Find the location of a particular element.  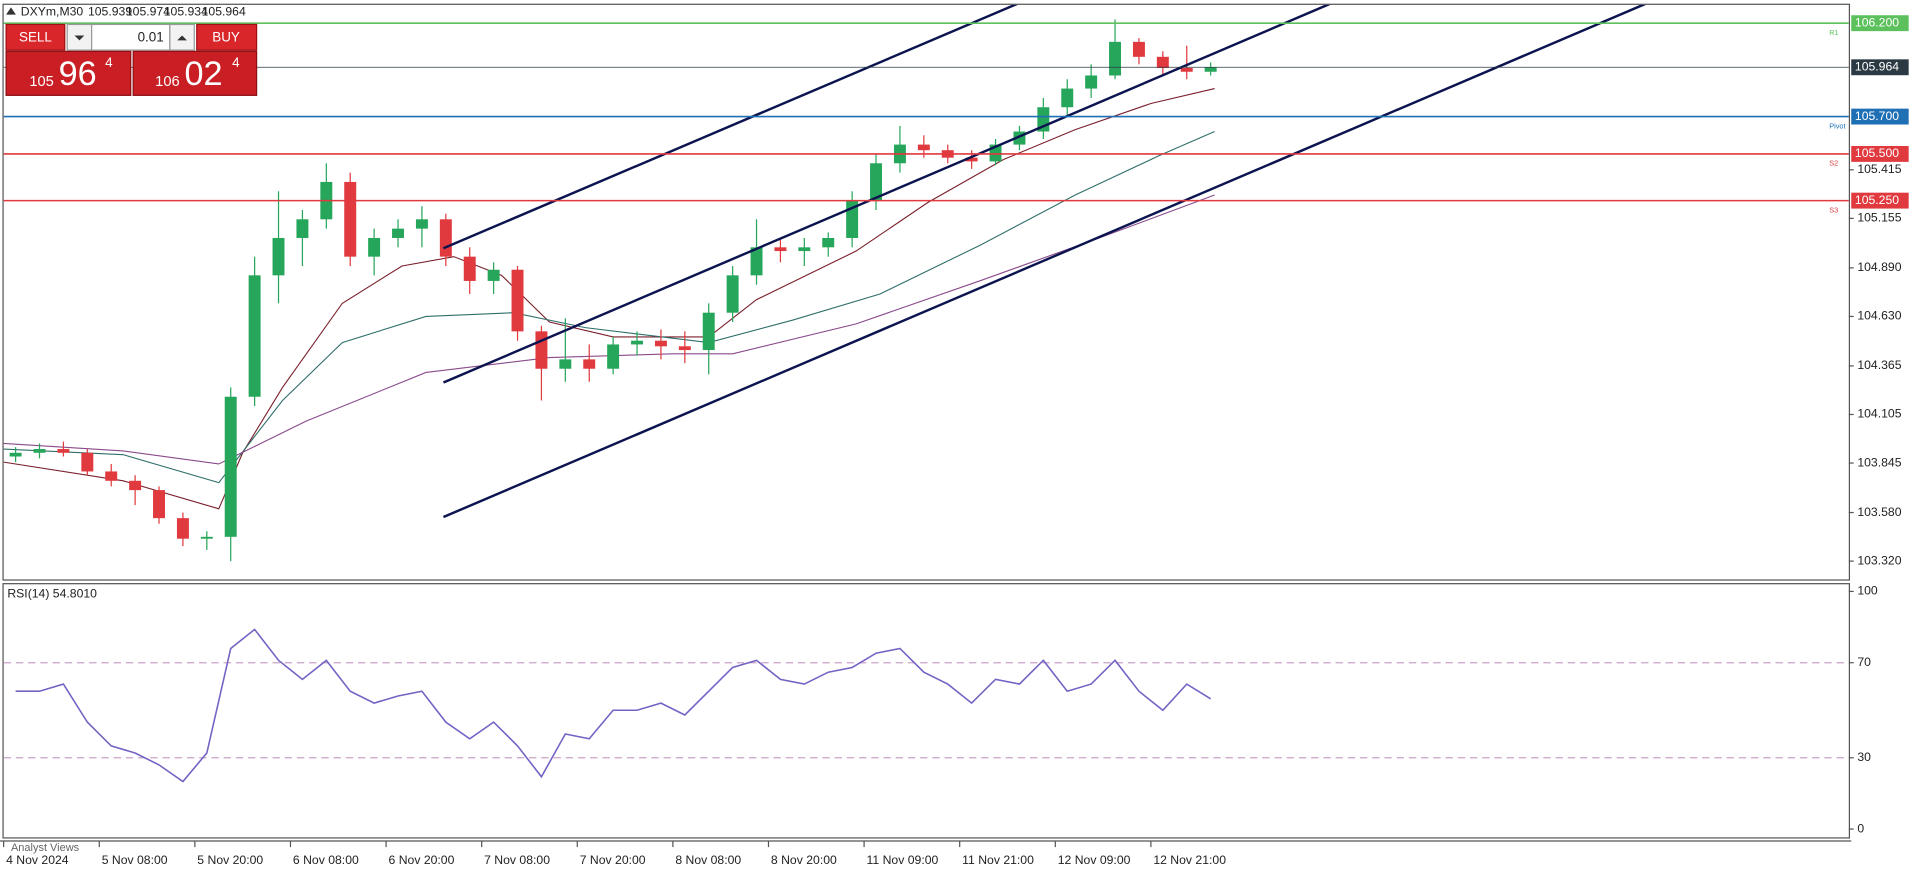

analyst-views-tab: Analyst Views is located at coordinates (45, 848).